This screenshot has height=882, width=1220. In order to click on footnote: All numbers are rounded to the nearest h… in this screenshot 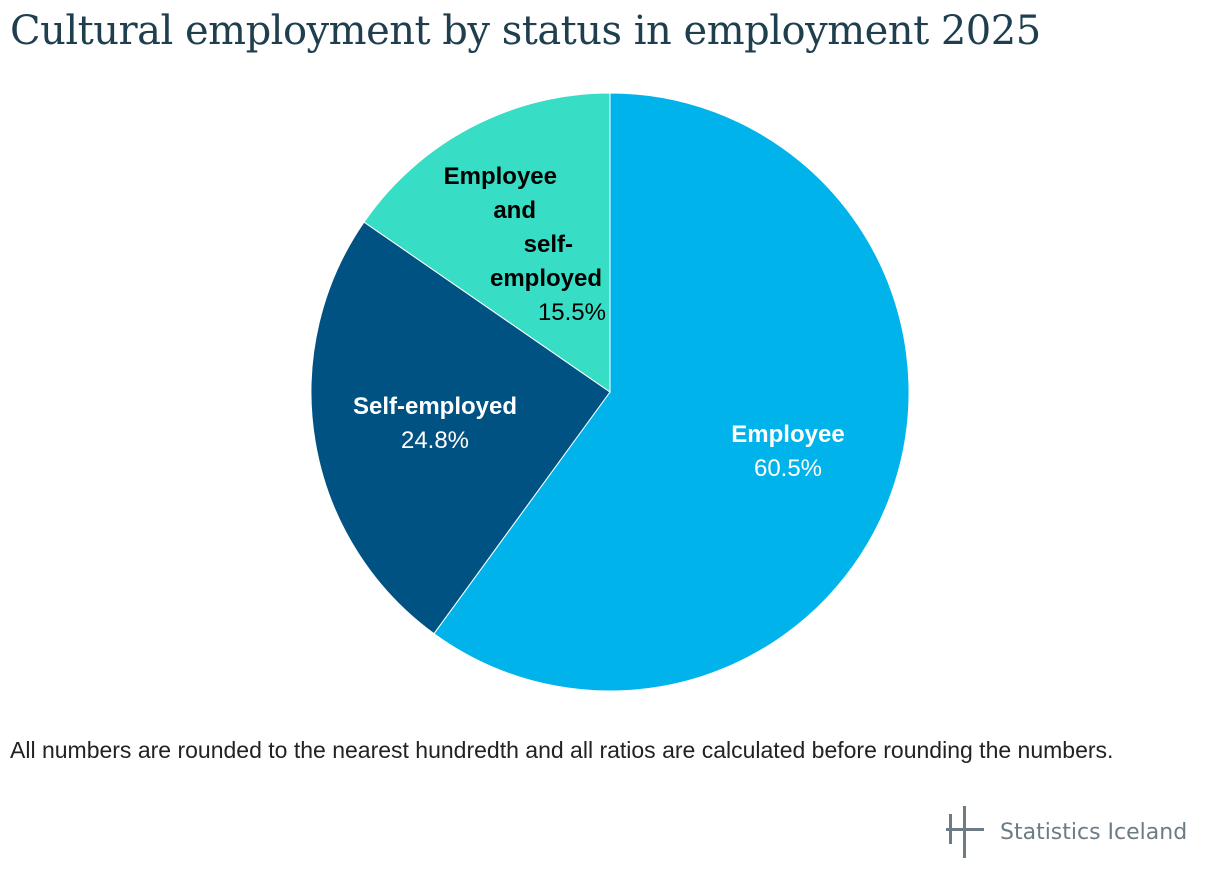, I will do `click(562, 750)`.